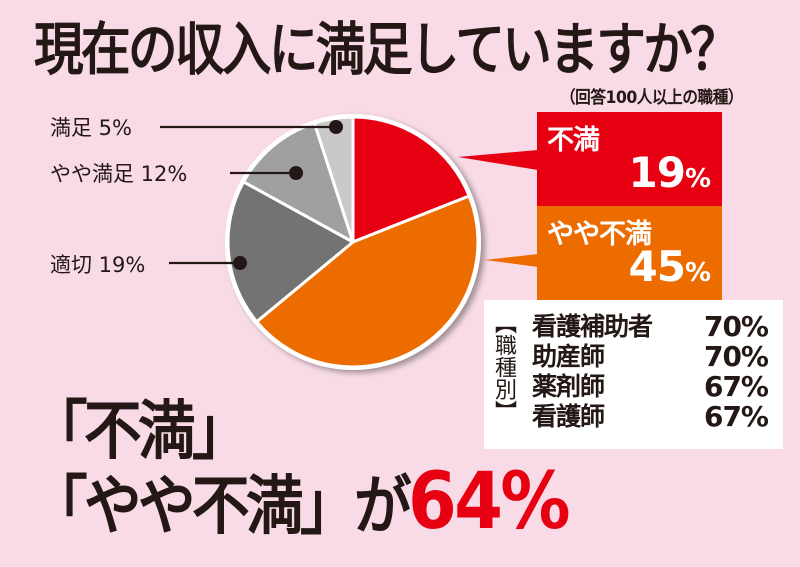  I want to click on occupation-heading: 【職種別】, so click(503, 367).